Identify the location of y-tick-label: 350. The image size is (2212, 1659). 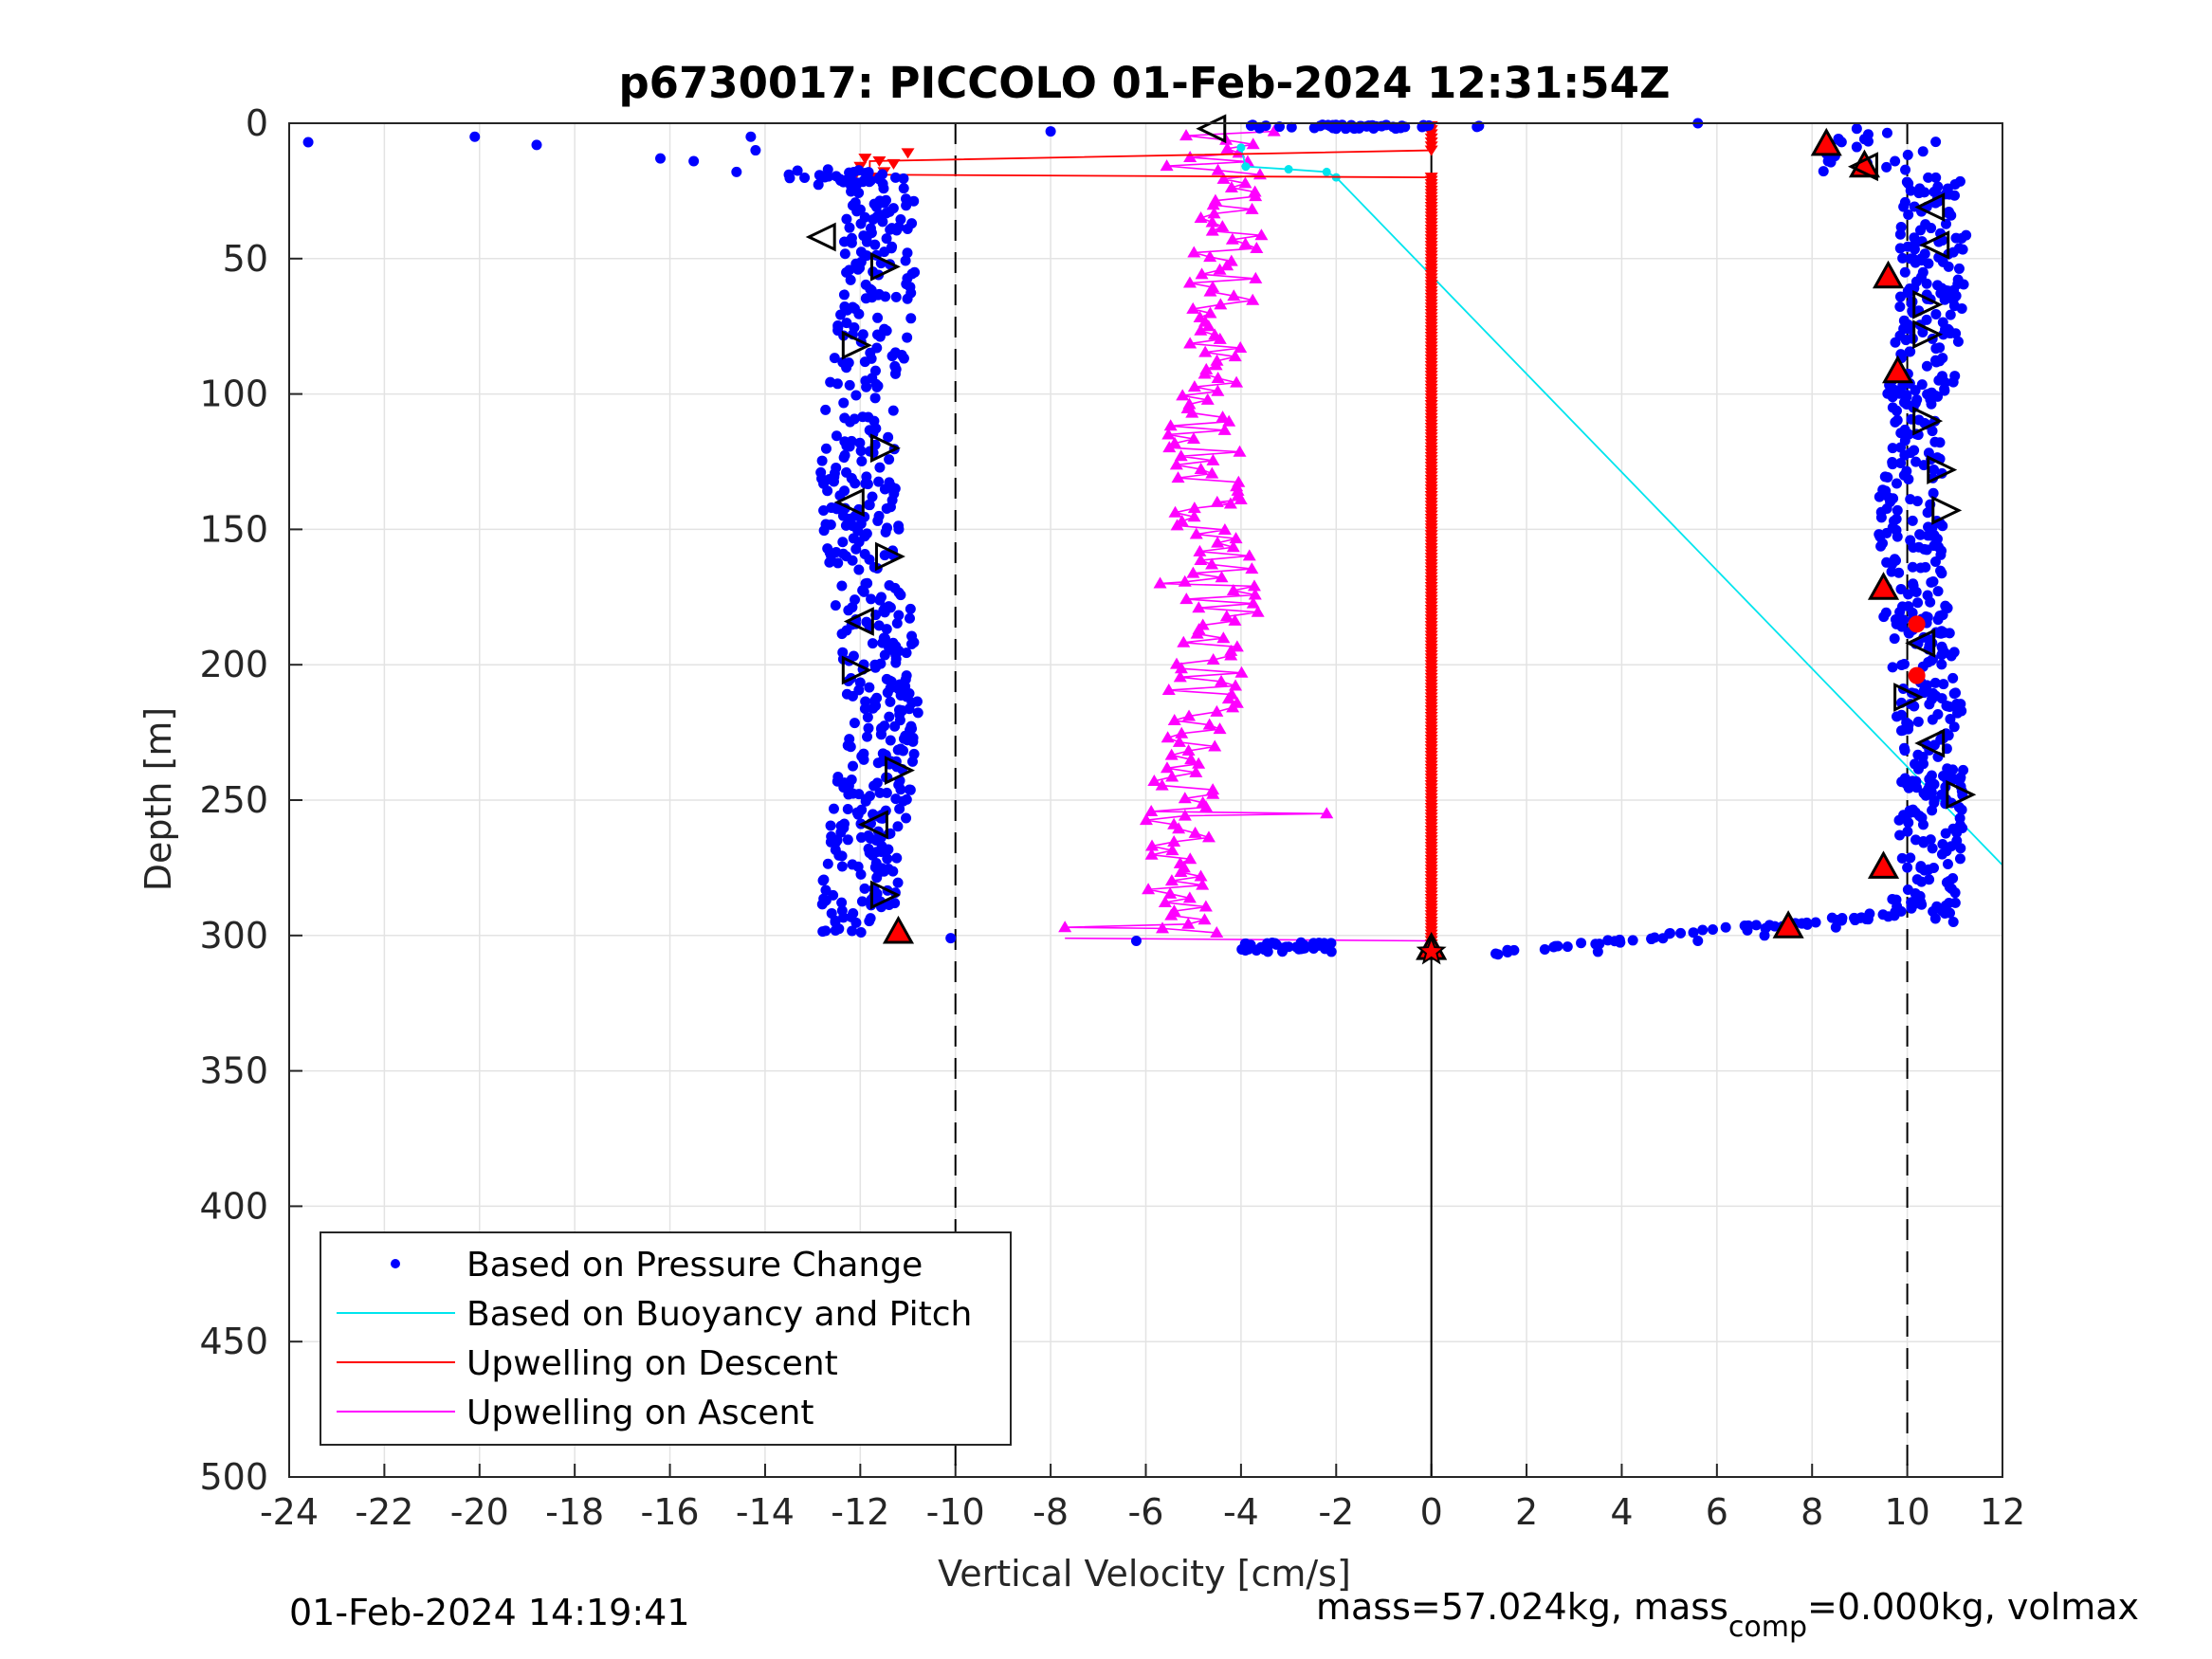
(233, 1071).